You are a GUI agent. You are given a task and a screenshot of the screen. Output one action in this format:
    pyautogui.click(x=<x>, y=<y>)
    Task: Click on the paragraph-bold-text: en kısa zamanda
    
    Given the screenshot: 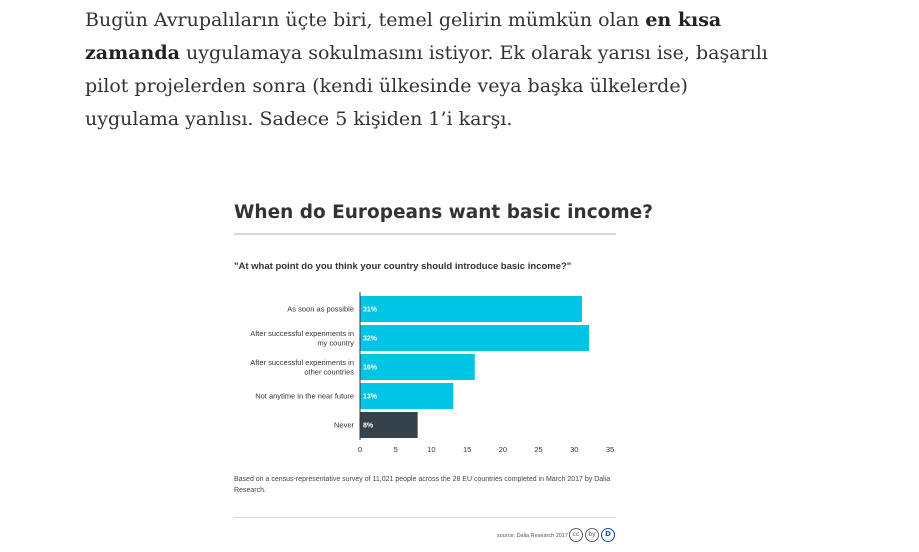 What is the action you would take?
    pyautogui.click(x=403, y=36)
    